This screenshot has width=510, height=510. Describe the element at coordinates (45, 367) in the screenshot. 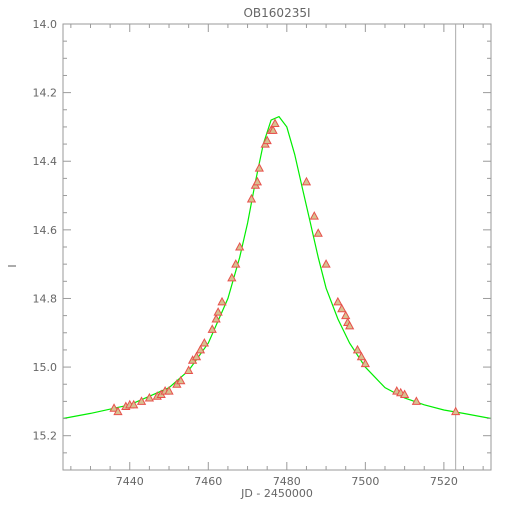

I see `y-tick-label: 15.0` at that location.